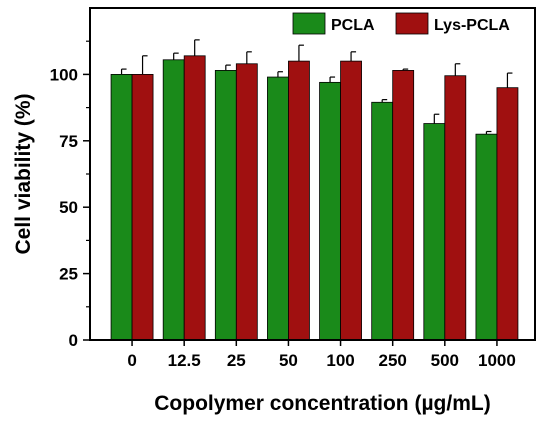 This screenshot has width=550, height=425. What do you see at coordinates (353, 25) in the screenshot?
I see `legend-label-pcla: PCLA` at bounding box center [353, 25].